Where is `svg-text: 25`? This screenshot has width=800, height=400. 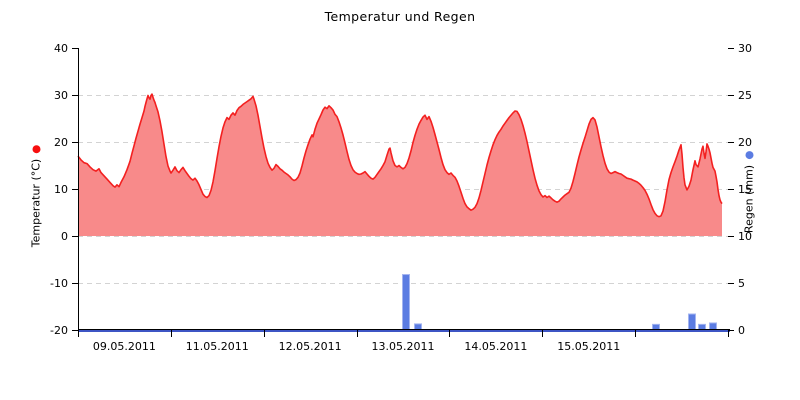 svg-text: 25 is located at coordinates (745, 95).